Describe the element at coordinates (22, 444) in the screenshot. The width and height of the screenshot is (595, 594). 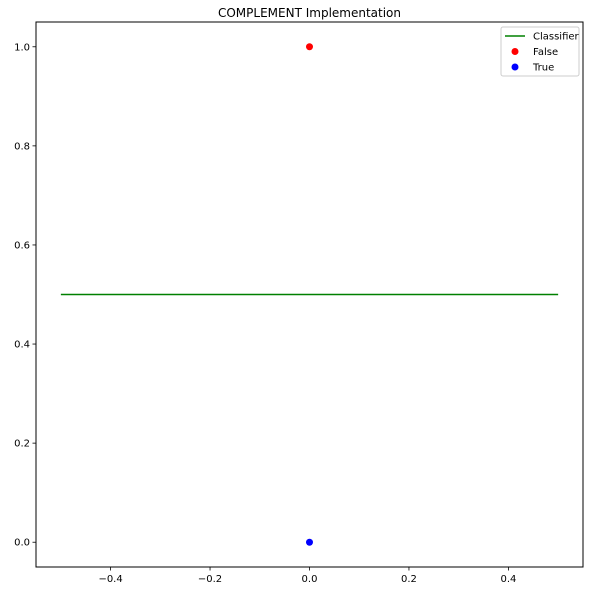
I see `y-tick-label: 0.2` at that location.